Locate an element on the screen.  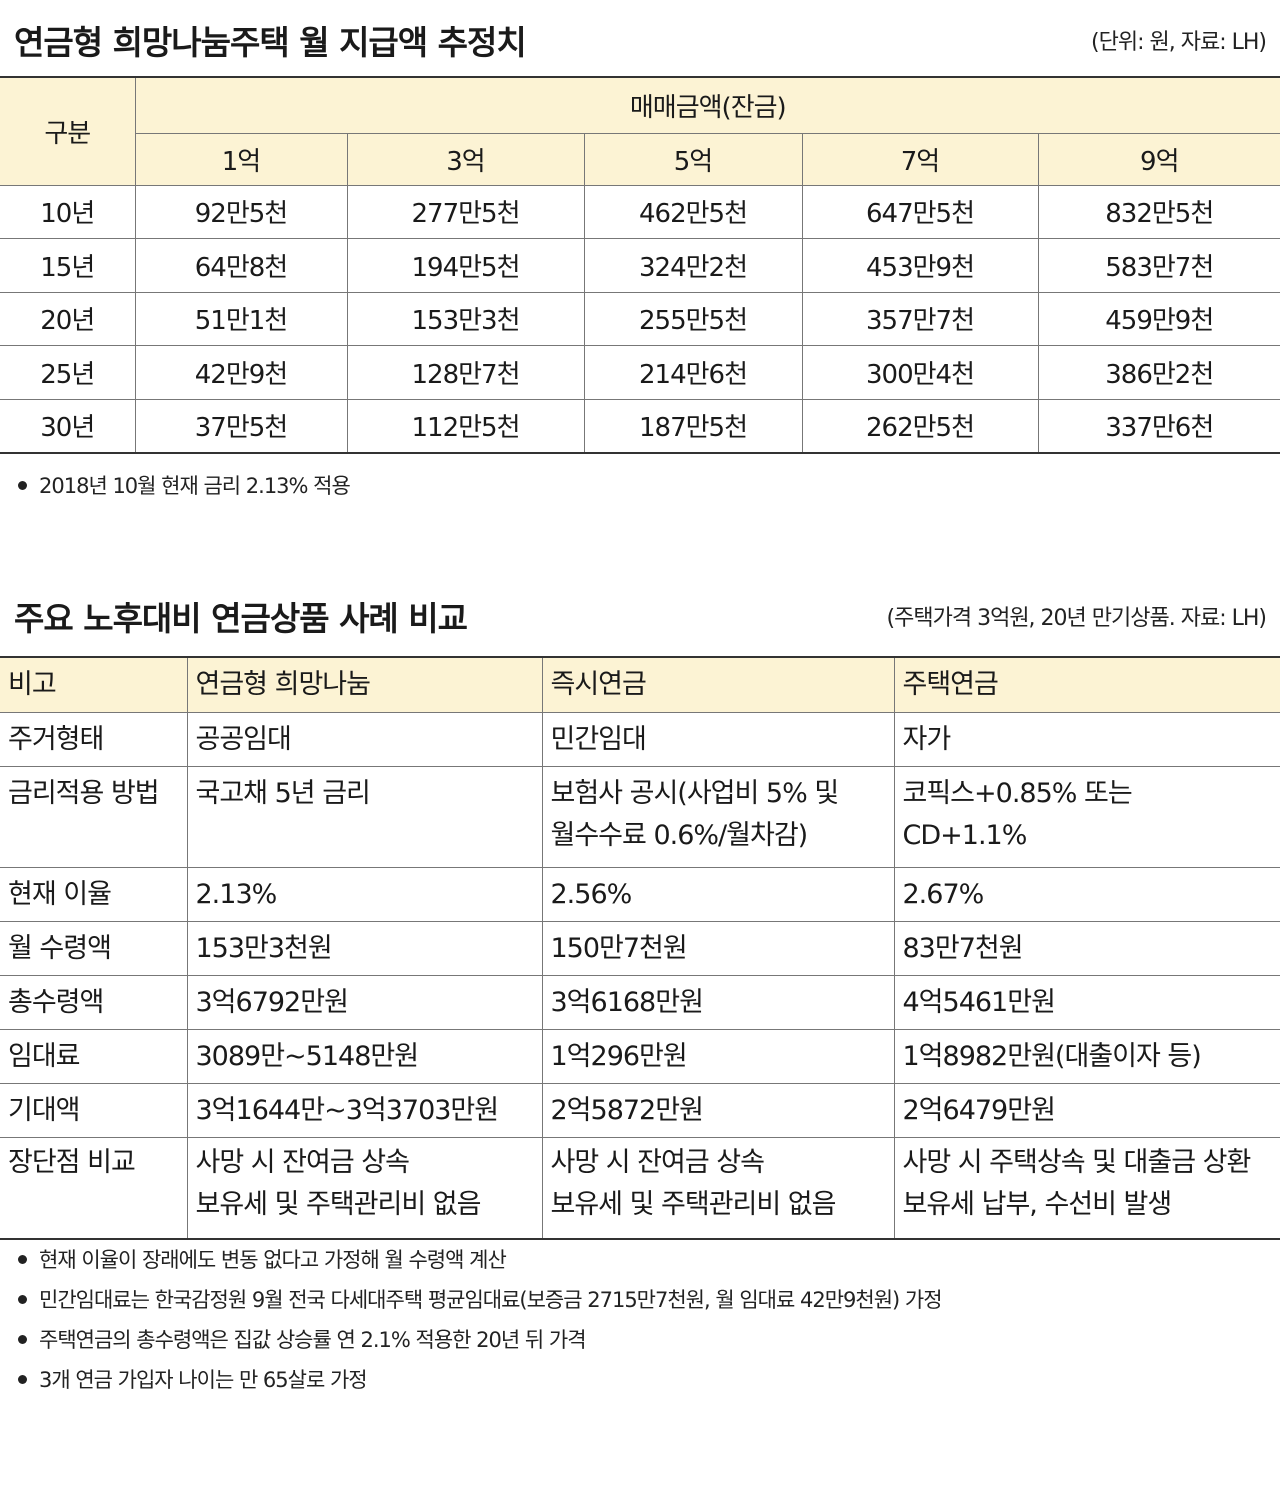
section2-source: (주택가격 3억원, 20년 만기상품. 자료: LH) is located at coordinates (1076, 618).